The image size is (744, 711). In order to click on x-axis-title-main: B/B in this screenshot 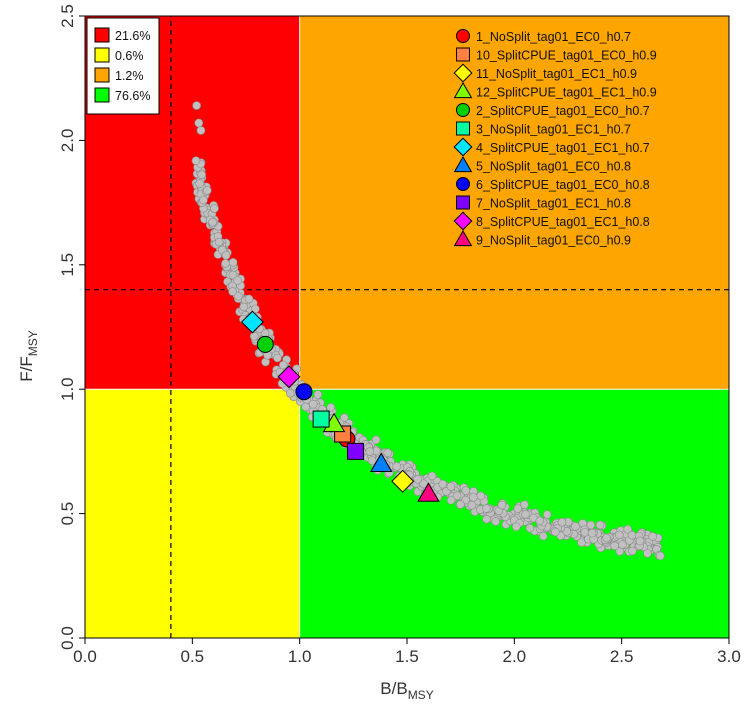, I will do `click(393, 688)`.